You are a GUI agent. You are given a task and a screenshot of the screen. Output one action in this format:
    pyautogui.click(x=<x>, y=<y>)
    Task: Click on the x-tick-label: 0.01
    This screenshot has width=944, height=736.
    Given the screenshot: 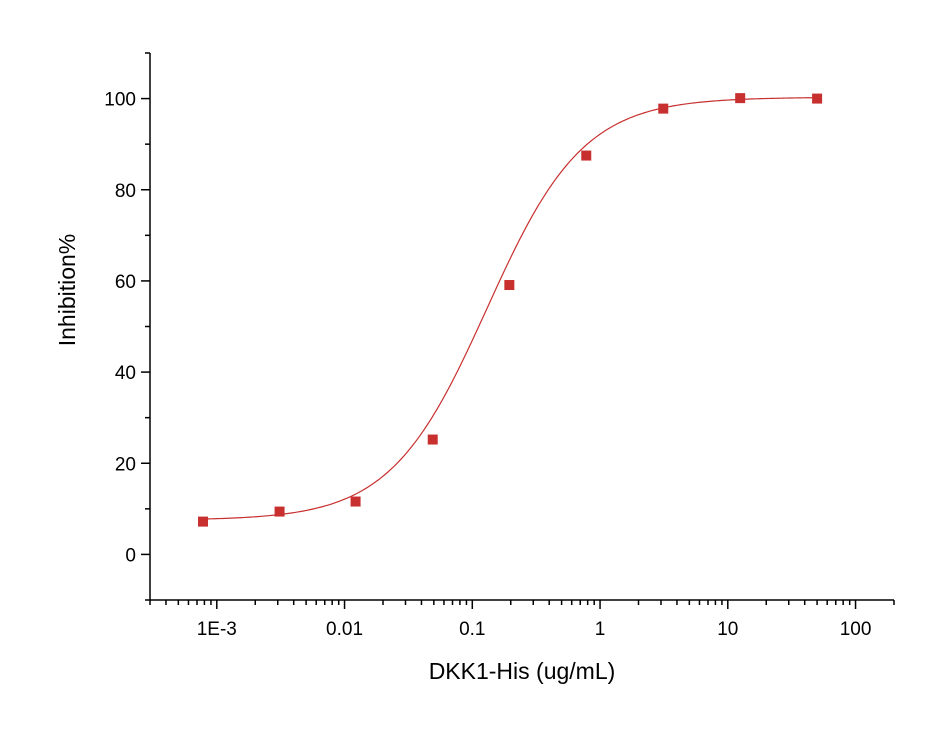 What is the action you would take?
    pyautogui.click(x=344, y=629)
    